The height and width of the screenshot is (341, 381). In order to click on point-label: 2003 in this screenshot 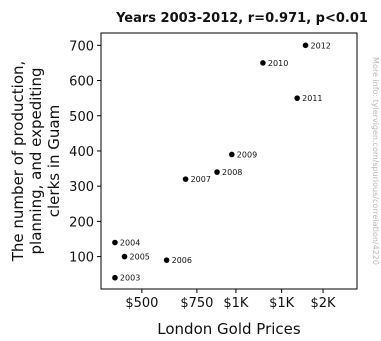, I will do `click(130, 278)`.